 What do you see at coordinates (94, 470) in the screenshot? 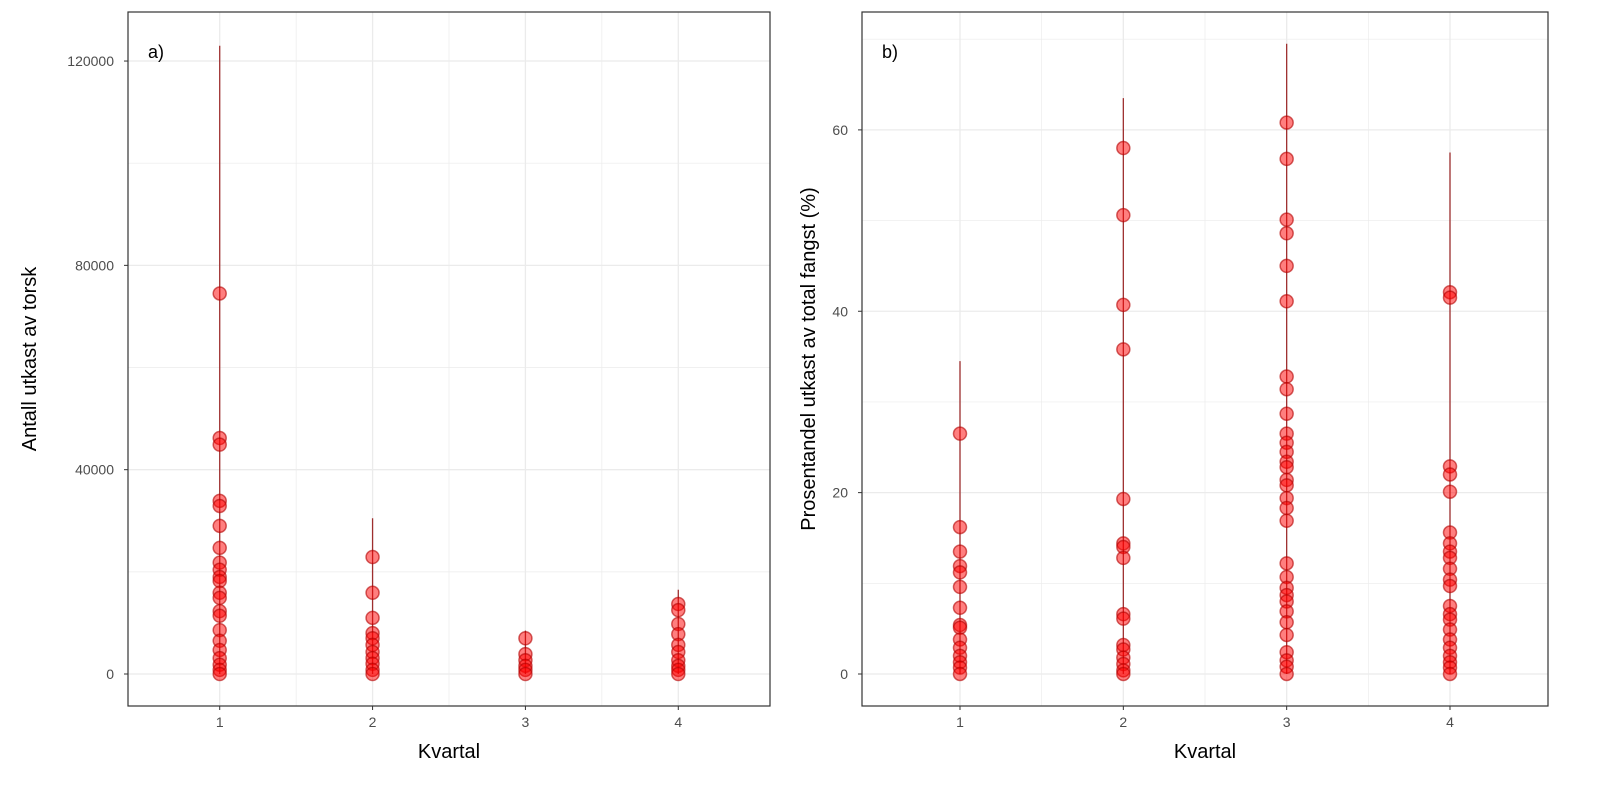
I see `y-tick-label: 40000` at bounding box center [94, 470].